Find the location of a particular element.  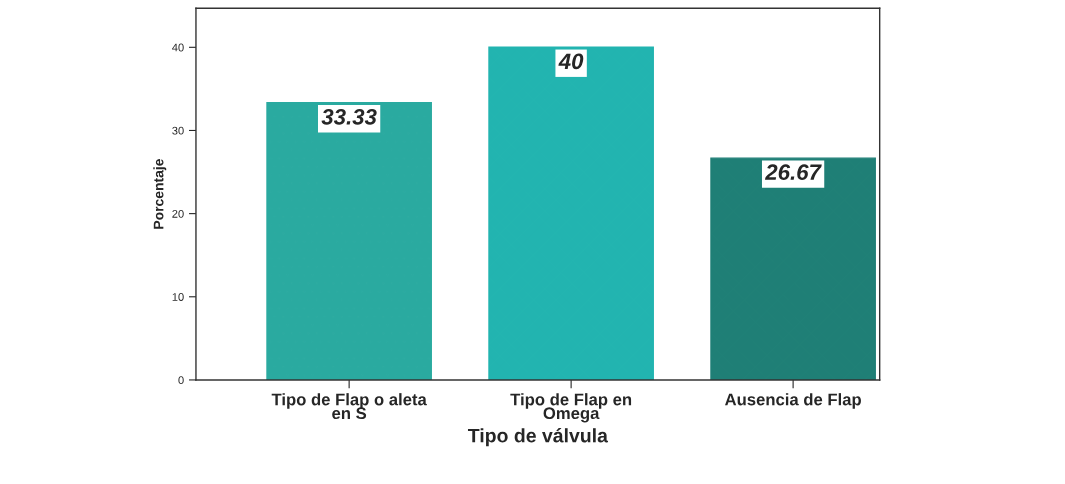

y-tick-label: 30 is located at coordinates (178, 130).